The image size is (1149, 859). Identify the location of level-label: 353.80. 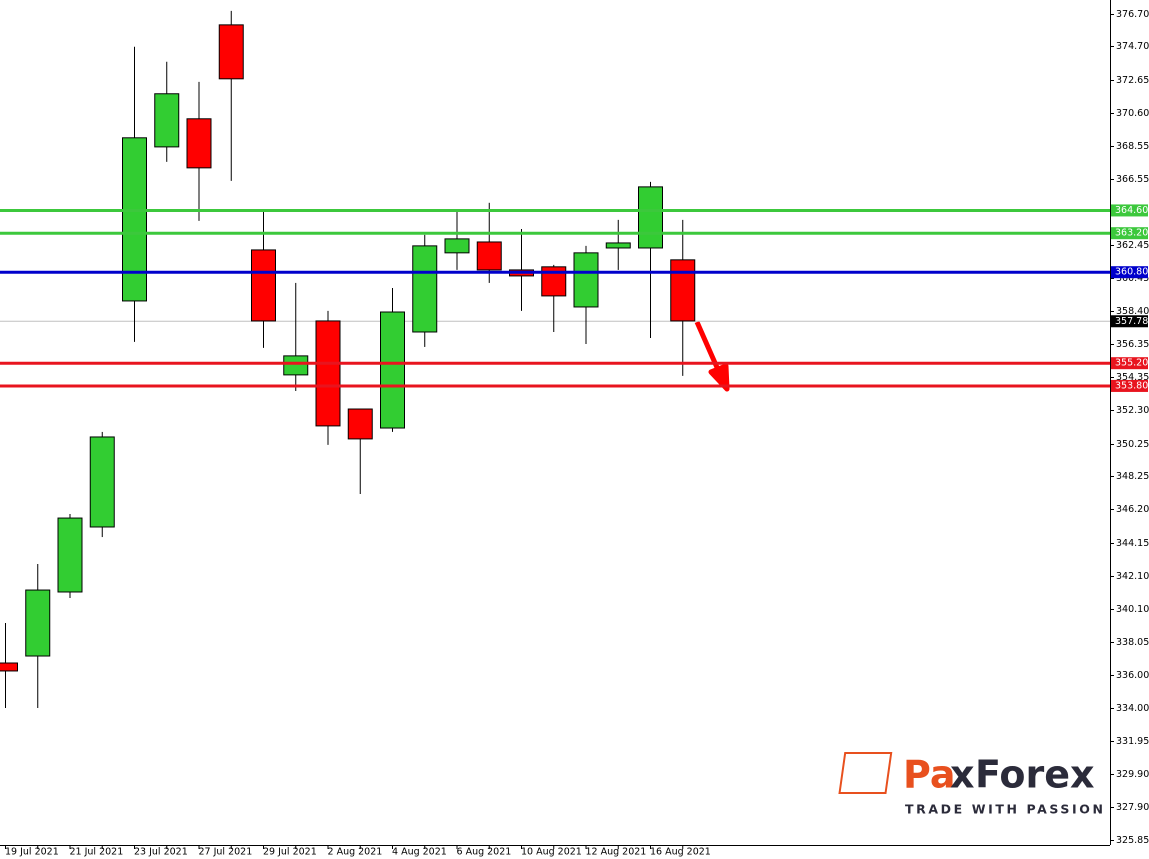
(1131, 385).